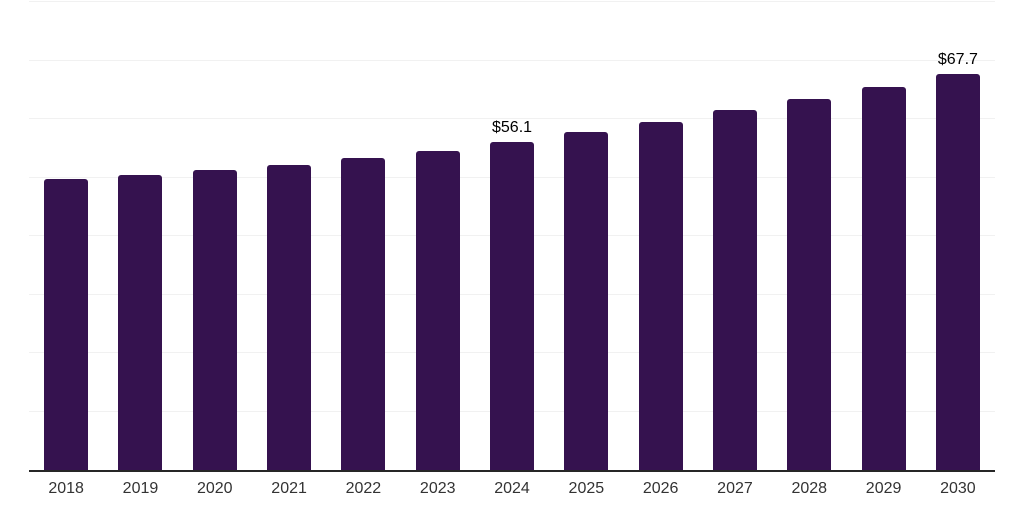 This screenshot has height=512, width=1024. What do you see at coordinates (735, 488) in the screenshot?
I see `x-tick-label-2027: 2027` at bounding box center [735, 488].